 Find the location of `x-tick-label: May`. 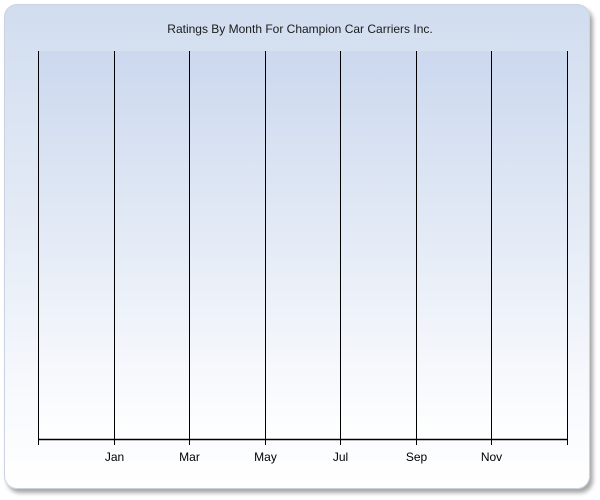

x-tick-label: May is located at coordinates (265, 457).